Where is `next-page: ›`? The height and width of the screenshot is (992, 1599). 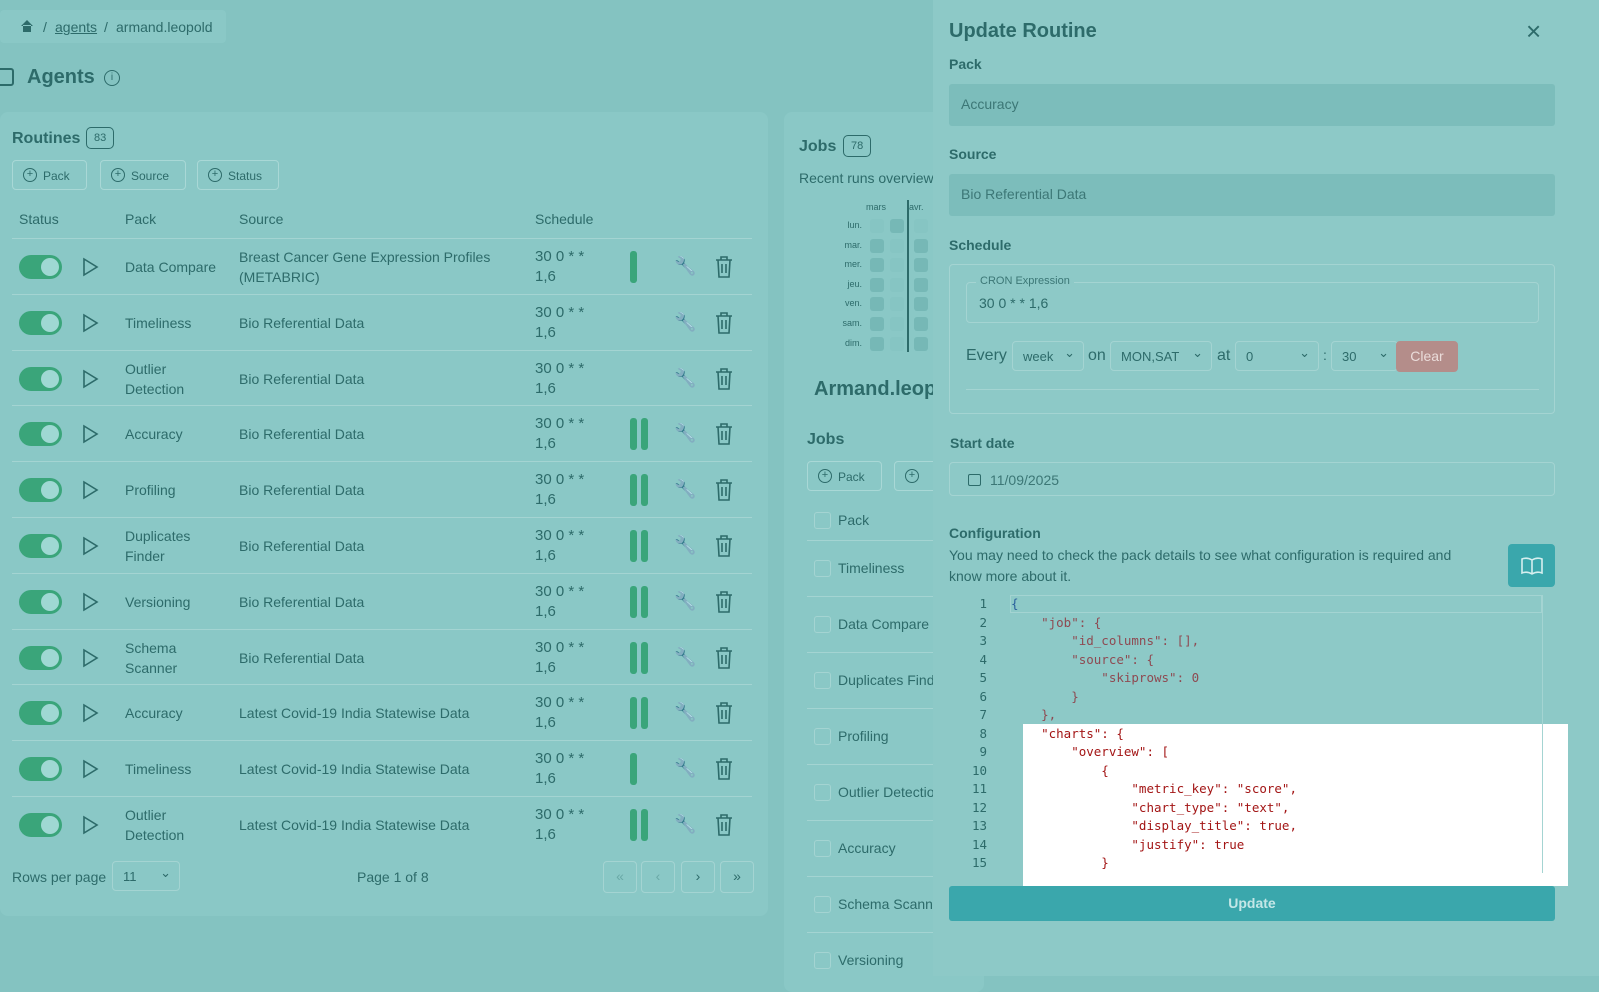
next-page: › is located at coordinates (698, 877).